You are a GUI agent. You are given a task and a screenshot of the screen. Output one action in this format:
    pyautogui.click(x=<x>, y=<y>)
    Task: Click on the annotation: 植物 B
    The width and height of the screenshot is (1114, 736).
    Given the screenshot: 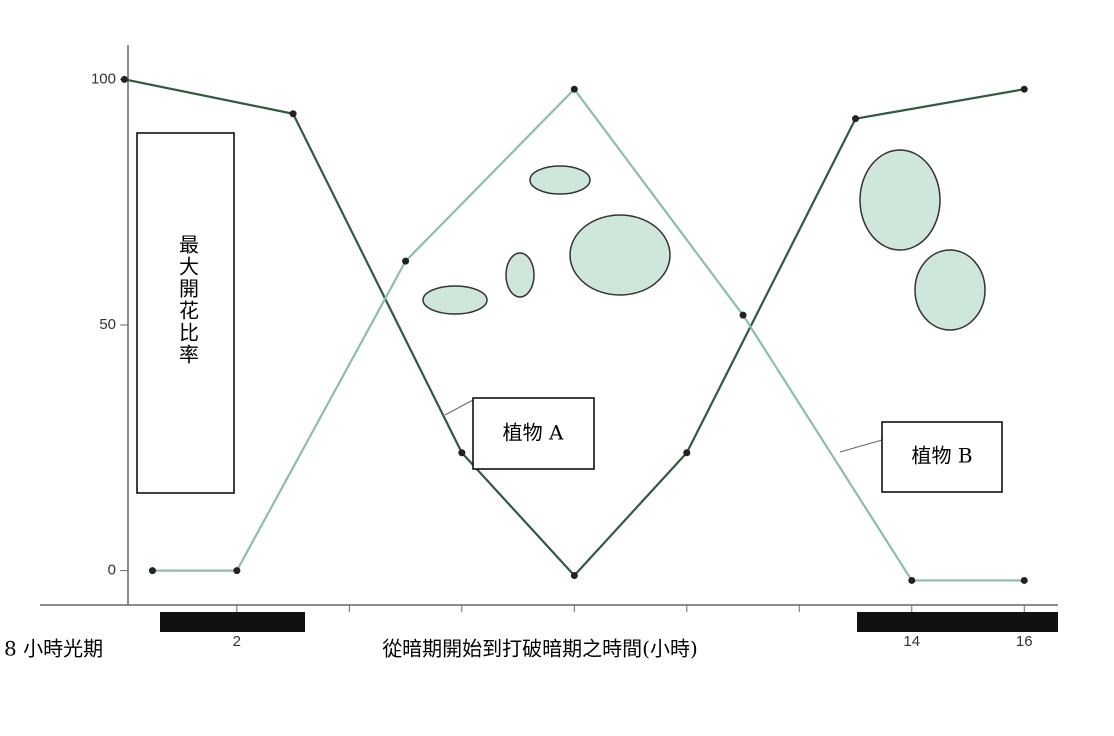 What is the action you would take?
    pyautogui.click(x=941, y=456)
    